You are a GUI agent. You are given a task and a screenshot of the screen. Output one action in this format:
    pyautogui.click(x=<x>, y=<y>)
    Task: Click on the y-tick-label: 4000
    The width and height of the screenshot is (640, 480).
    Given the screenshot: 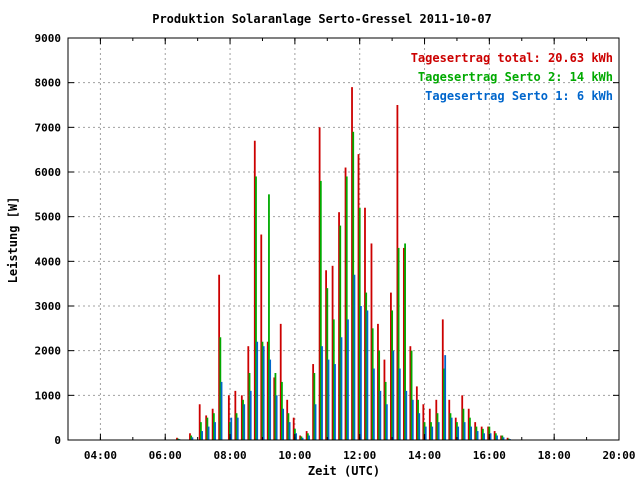 What is the action you would take?
    pyautogui.click(x=48, y=261)
    